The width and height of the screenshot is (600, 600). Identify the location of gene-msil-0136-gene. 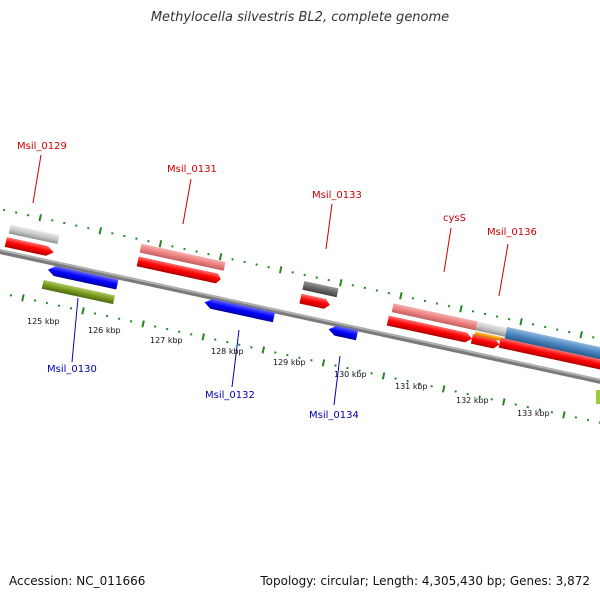
(552, 345).